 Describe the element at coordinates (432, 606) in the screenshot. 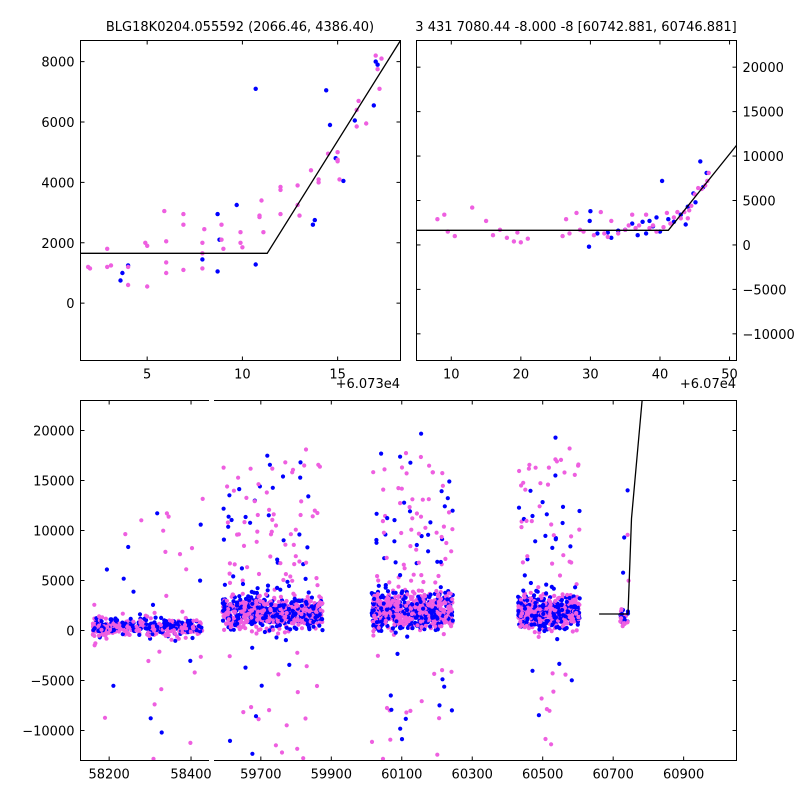

I see `point-pink-2058` at that location.